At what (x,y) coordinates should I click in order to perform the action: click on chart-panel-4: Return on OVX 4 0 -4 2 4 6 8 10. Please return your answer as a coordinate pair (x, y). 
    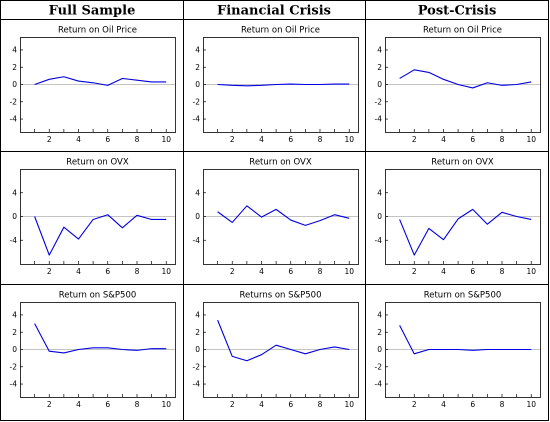
    Looking at the image, I should click on (93, 217).